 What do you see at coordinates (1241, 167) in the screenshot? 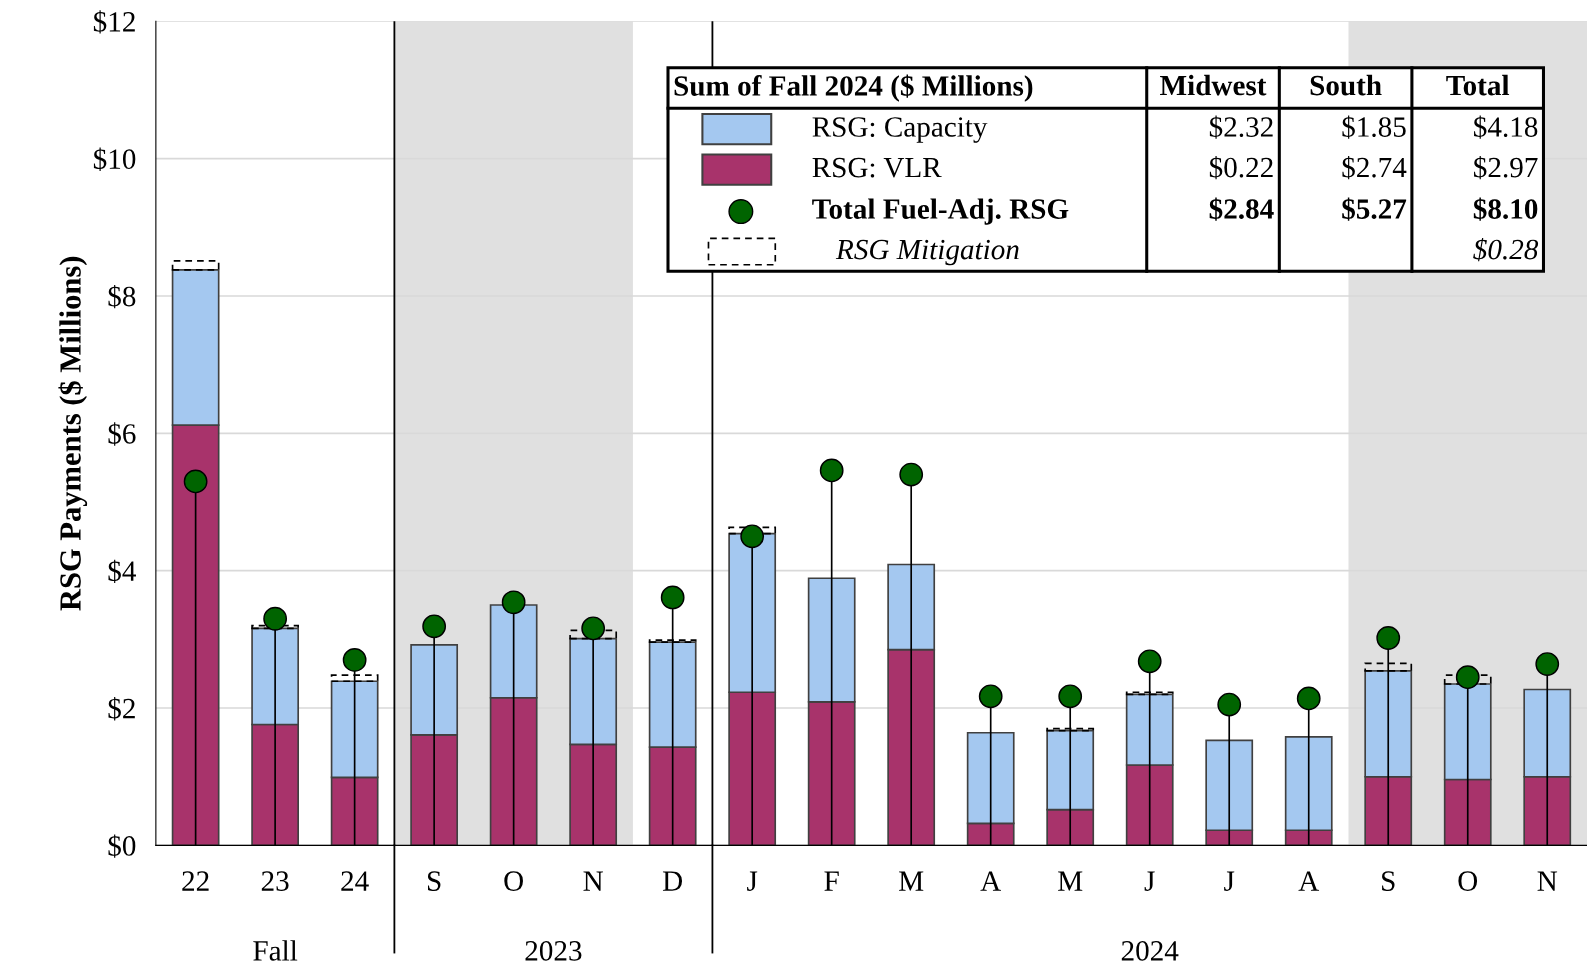
I see `annotation: $0.22` at bounding box center [1241, 167].